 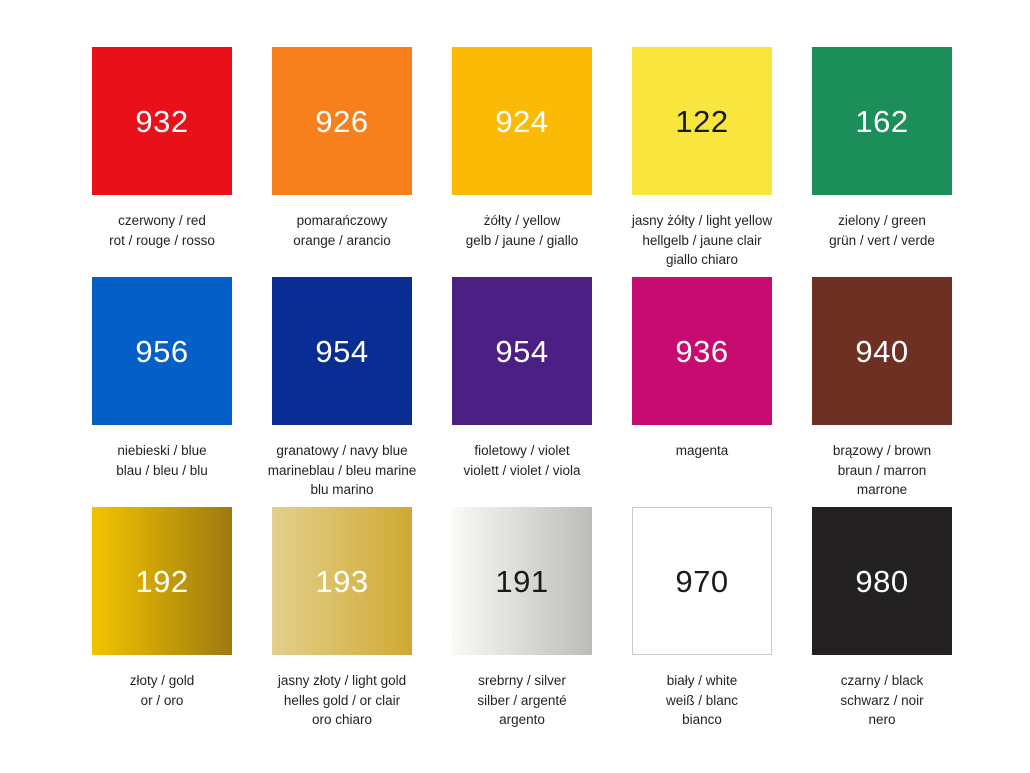 I want to click on caption-line: marrone, so click(x=882, y=489).